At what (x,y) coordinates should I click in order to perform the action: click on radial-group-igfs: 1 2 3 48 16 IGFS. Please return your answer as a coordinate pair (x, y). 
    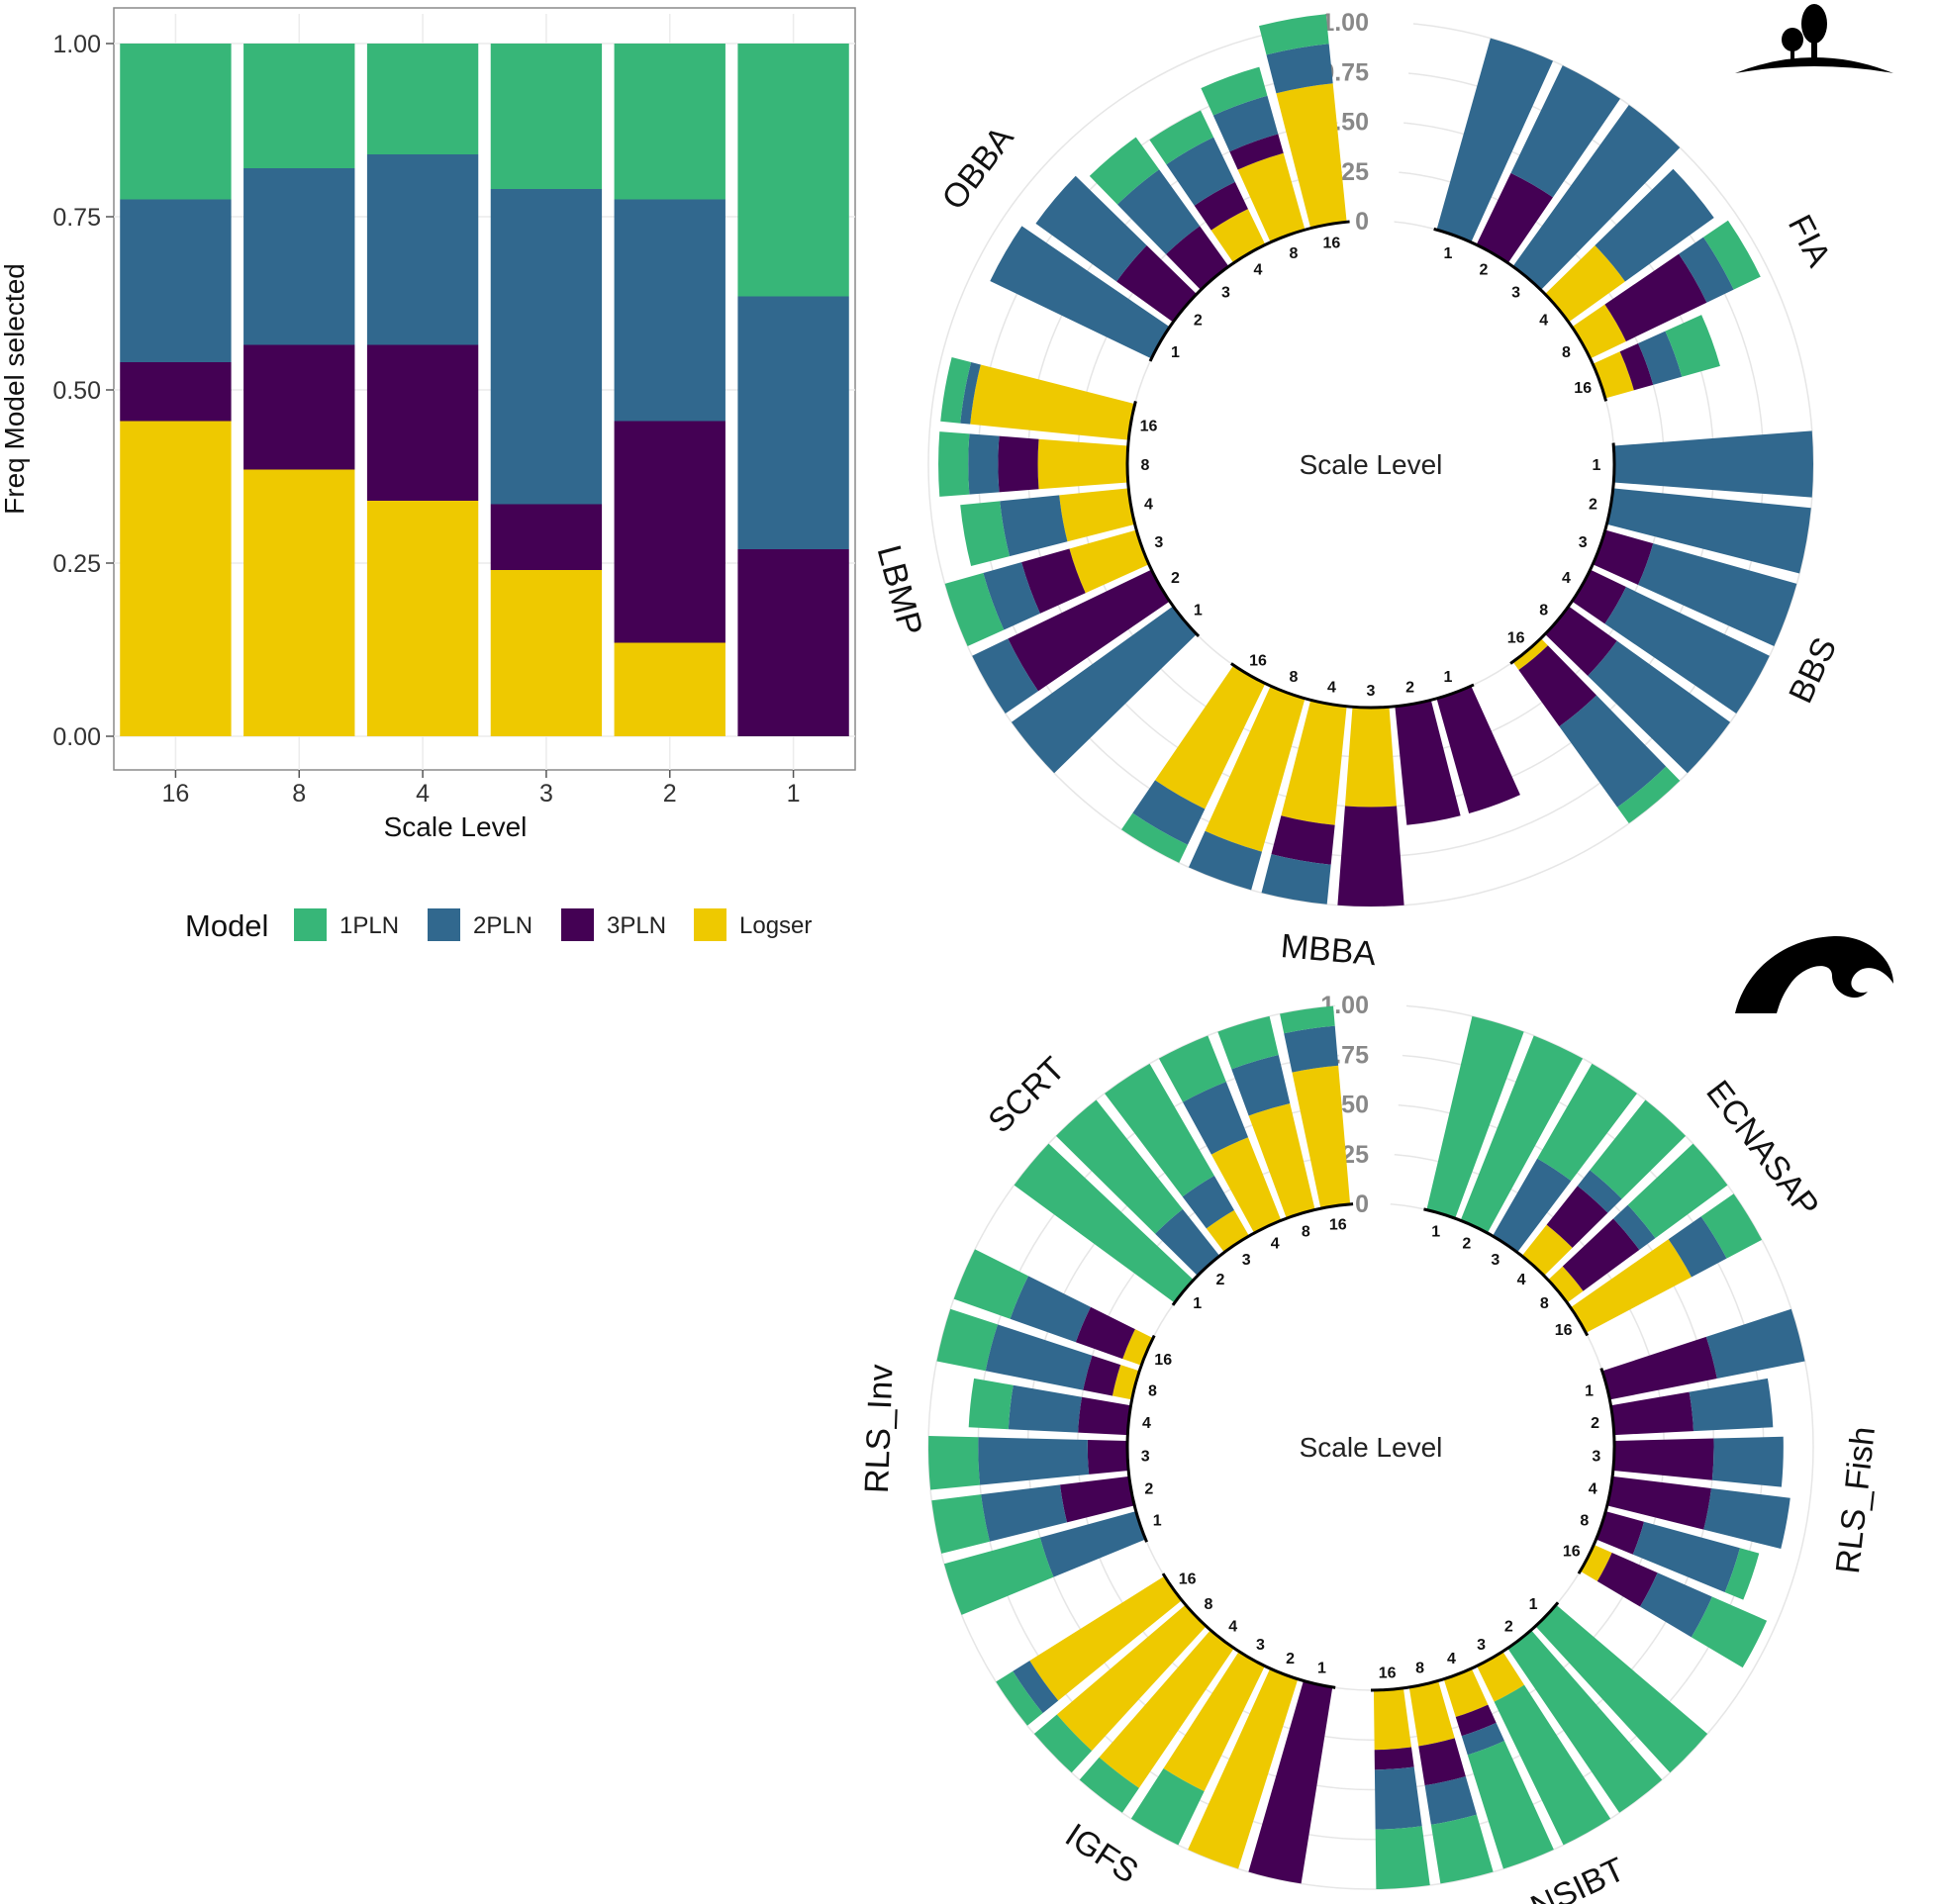
    Looking at the image, I should click on (1166, 1731).